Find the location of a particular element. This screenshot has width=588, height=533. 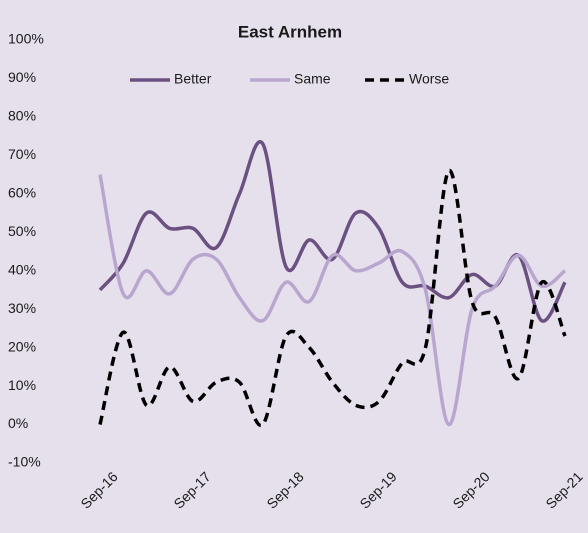

x-tick-label: Sep-20 is located at coordinates (470, 489).